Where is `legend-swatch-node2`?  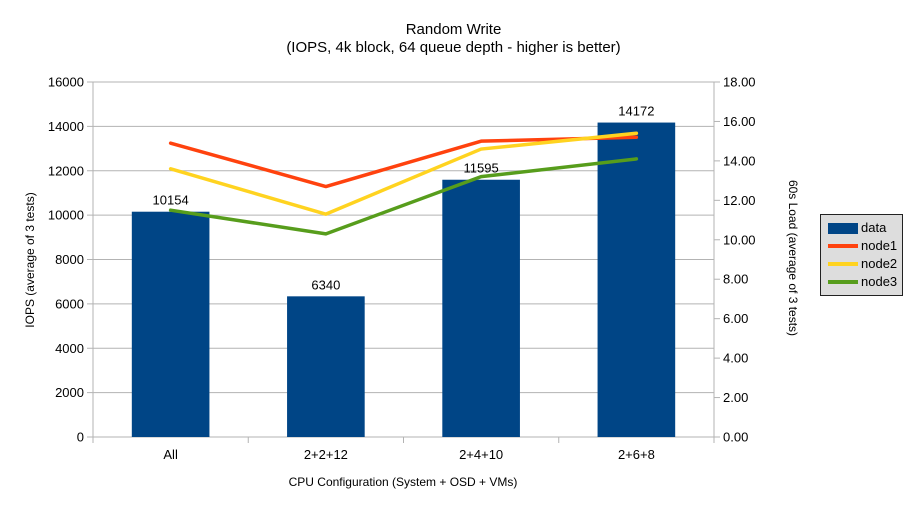 legend-swatch-node2 is located at coordinates (843, 264).